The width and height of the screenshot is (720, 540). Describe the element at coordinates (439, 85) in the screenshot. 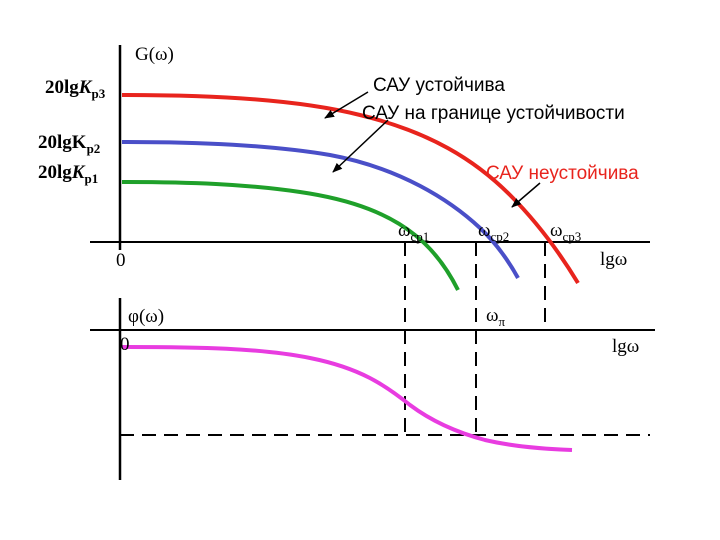

I see `annotation-stable: САУ устойчива` at that location.